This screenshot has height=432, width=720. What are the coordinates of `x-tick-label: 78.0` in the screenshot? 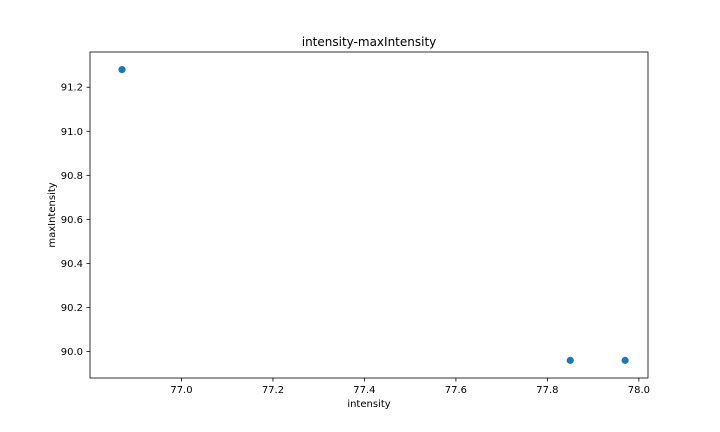 It's located at (639, 390).